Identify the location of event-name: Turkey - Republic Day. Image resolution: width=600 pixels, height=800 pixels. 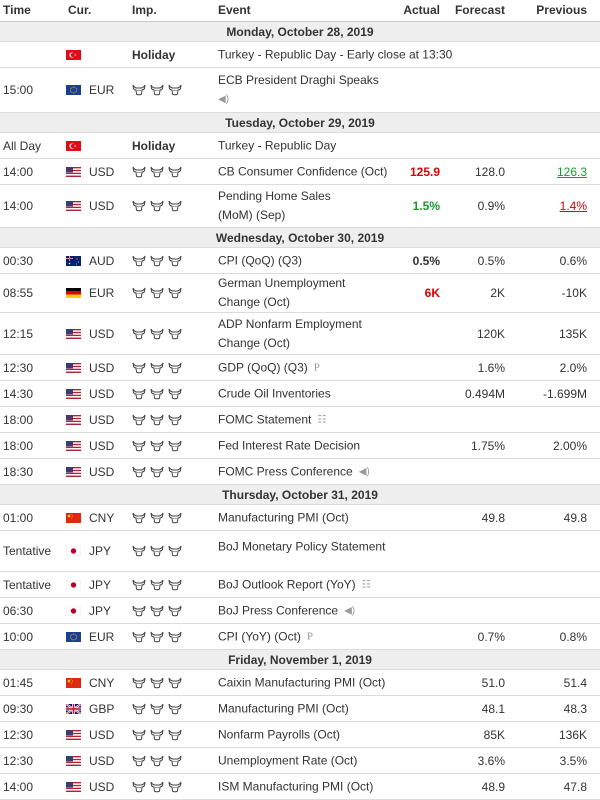
(277, 145).